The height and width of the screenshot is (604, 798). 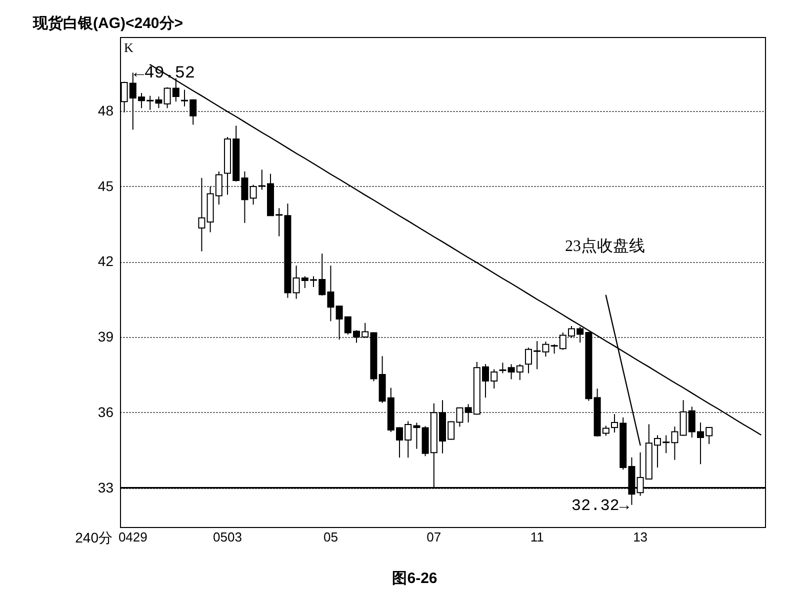 What do you see at coordinates (106, 487) in the screenshot?
I see `y-tick-label: 33` at bounding box center [106, 487].